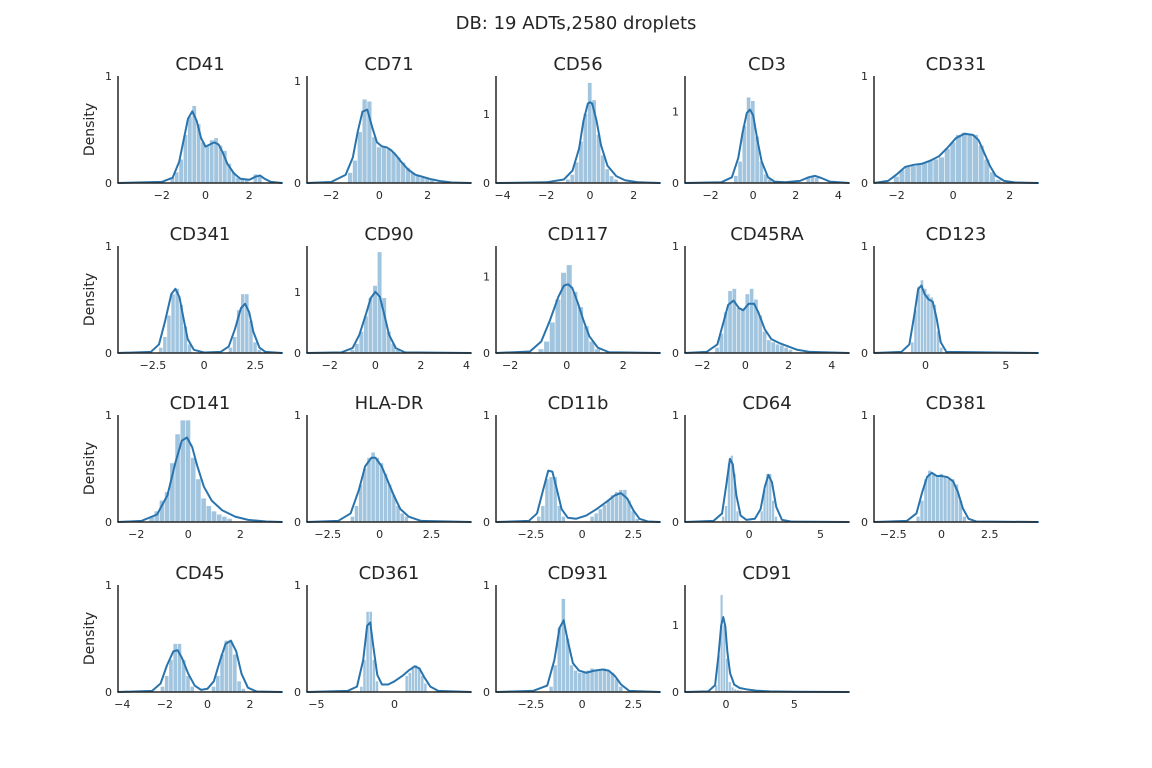  Describe the element at coordinates (794, 704) in the screenshot. I see `panel-cd91-xtick-label: 5` at that location.